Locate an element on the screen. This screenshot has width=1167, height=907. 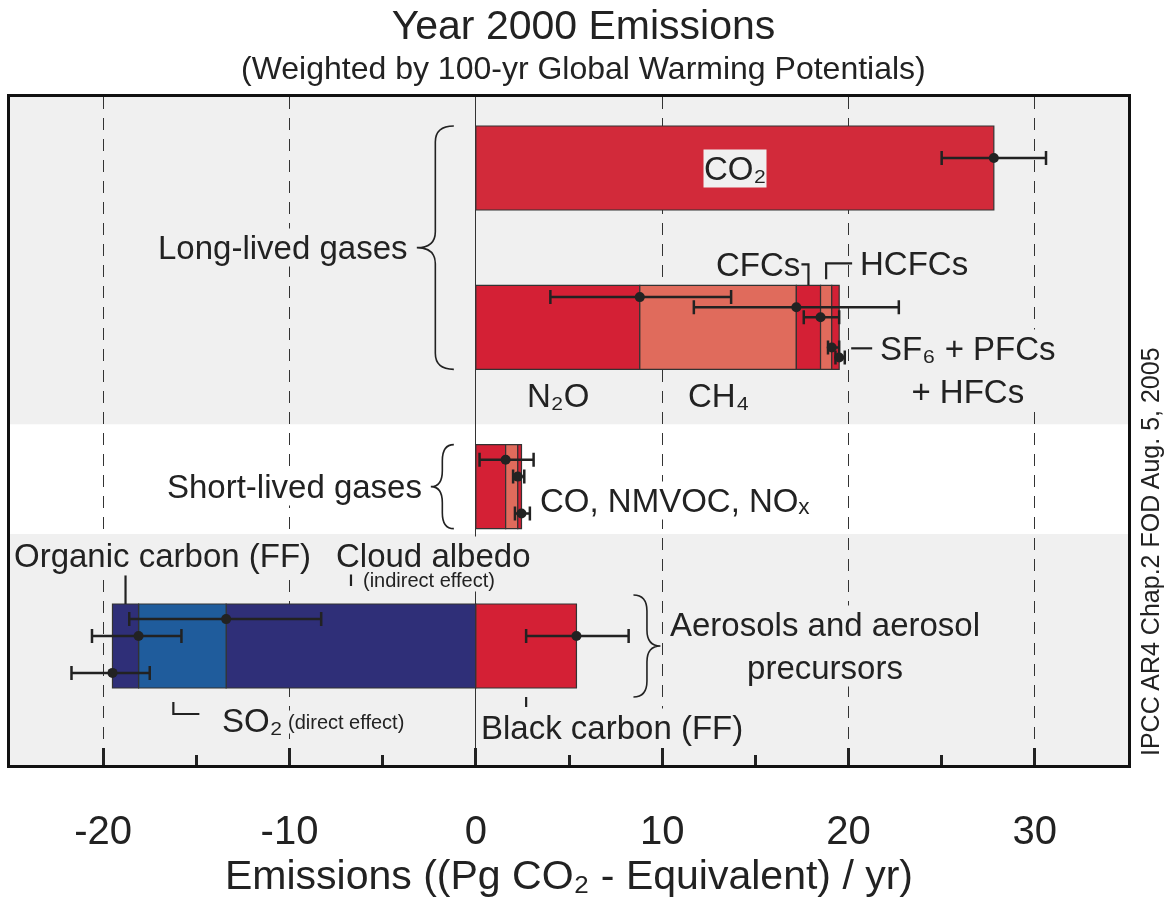
x-tick-label: -20 is located at coordinates (103, 830).